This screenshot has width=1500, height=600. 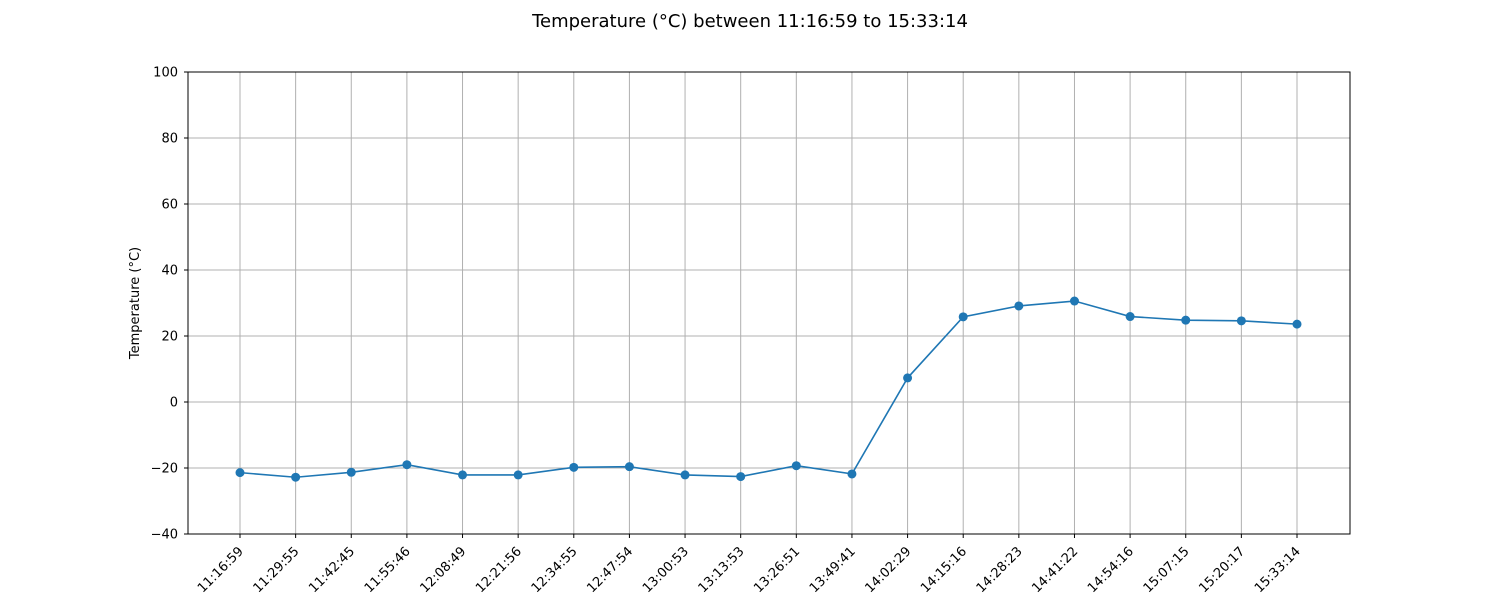 I want to click on x-tick-label: 14:15:16, so click(x=944, y=570).